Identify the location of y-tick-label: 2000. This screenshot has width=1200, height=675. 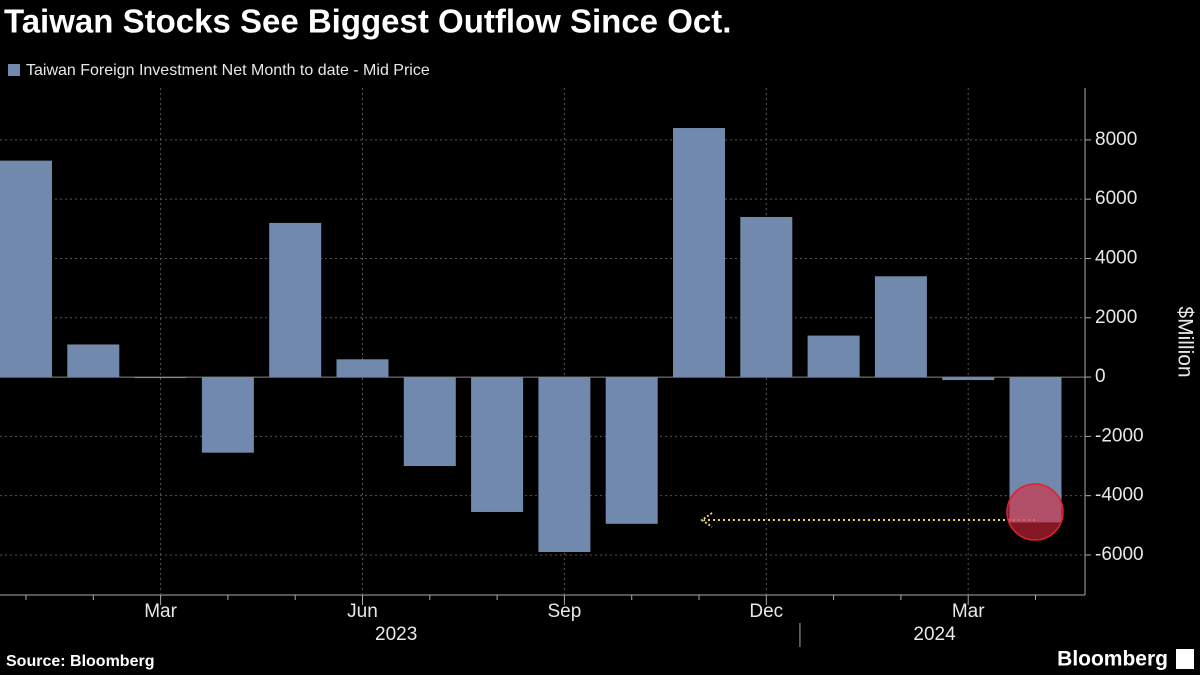
(1116, 317).